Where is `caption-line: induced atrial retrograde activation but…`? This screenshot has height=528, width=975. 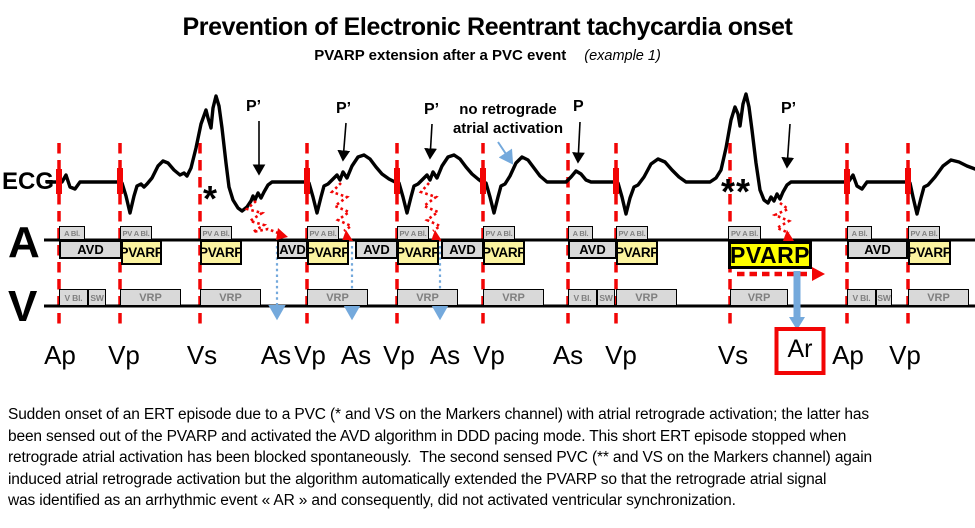
caption-line: induced atrial retrograde activation but… is located at coordinates (417, 479).